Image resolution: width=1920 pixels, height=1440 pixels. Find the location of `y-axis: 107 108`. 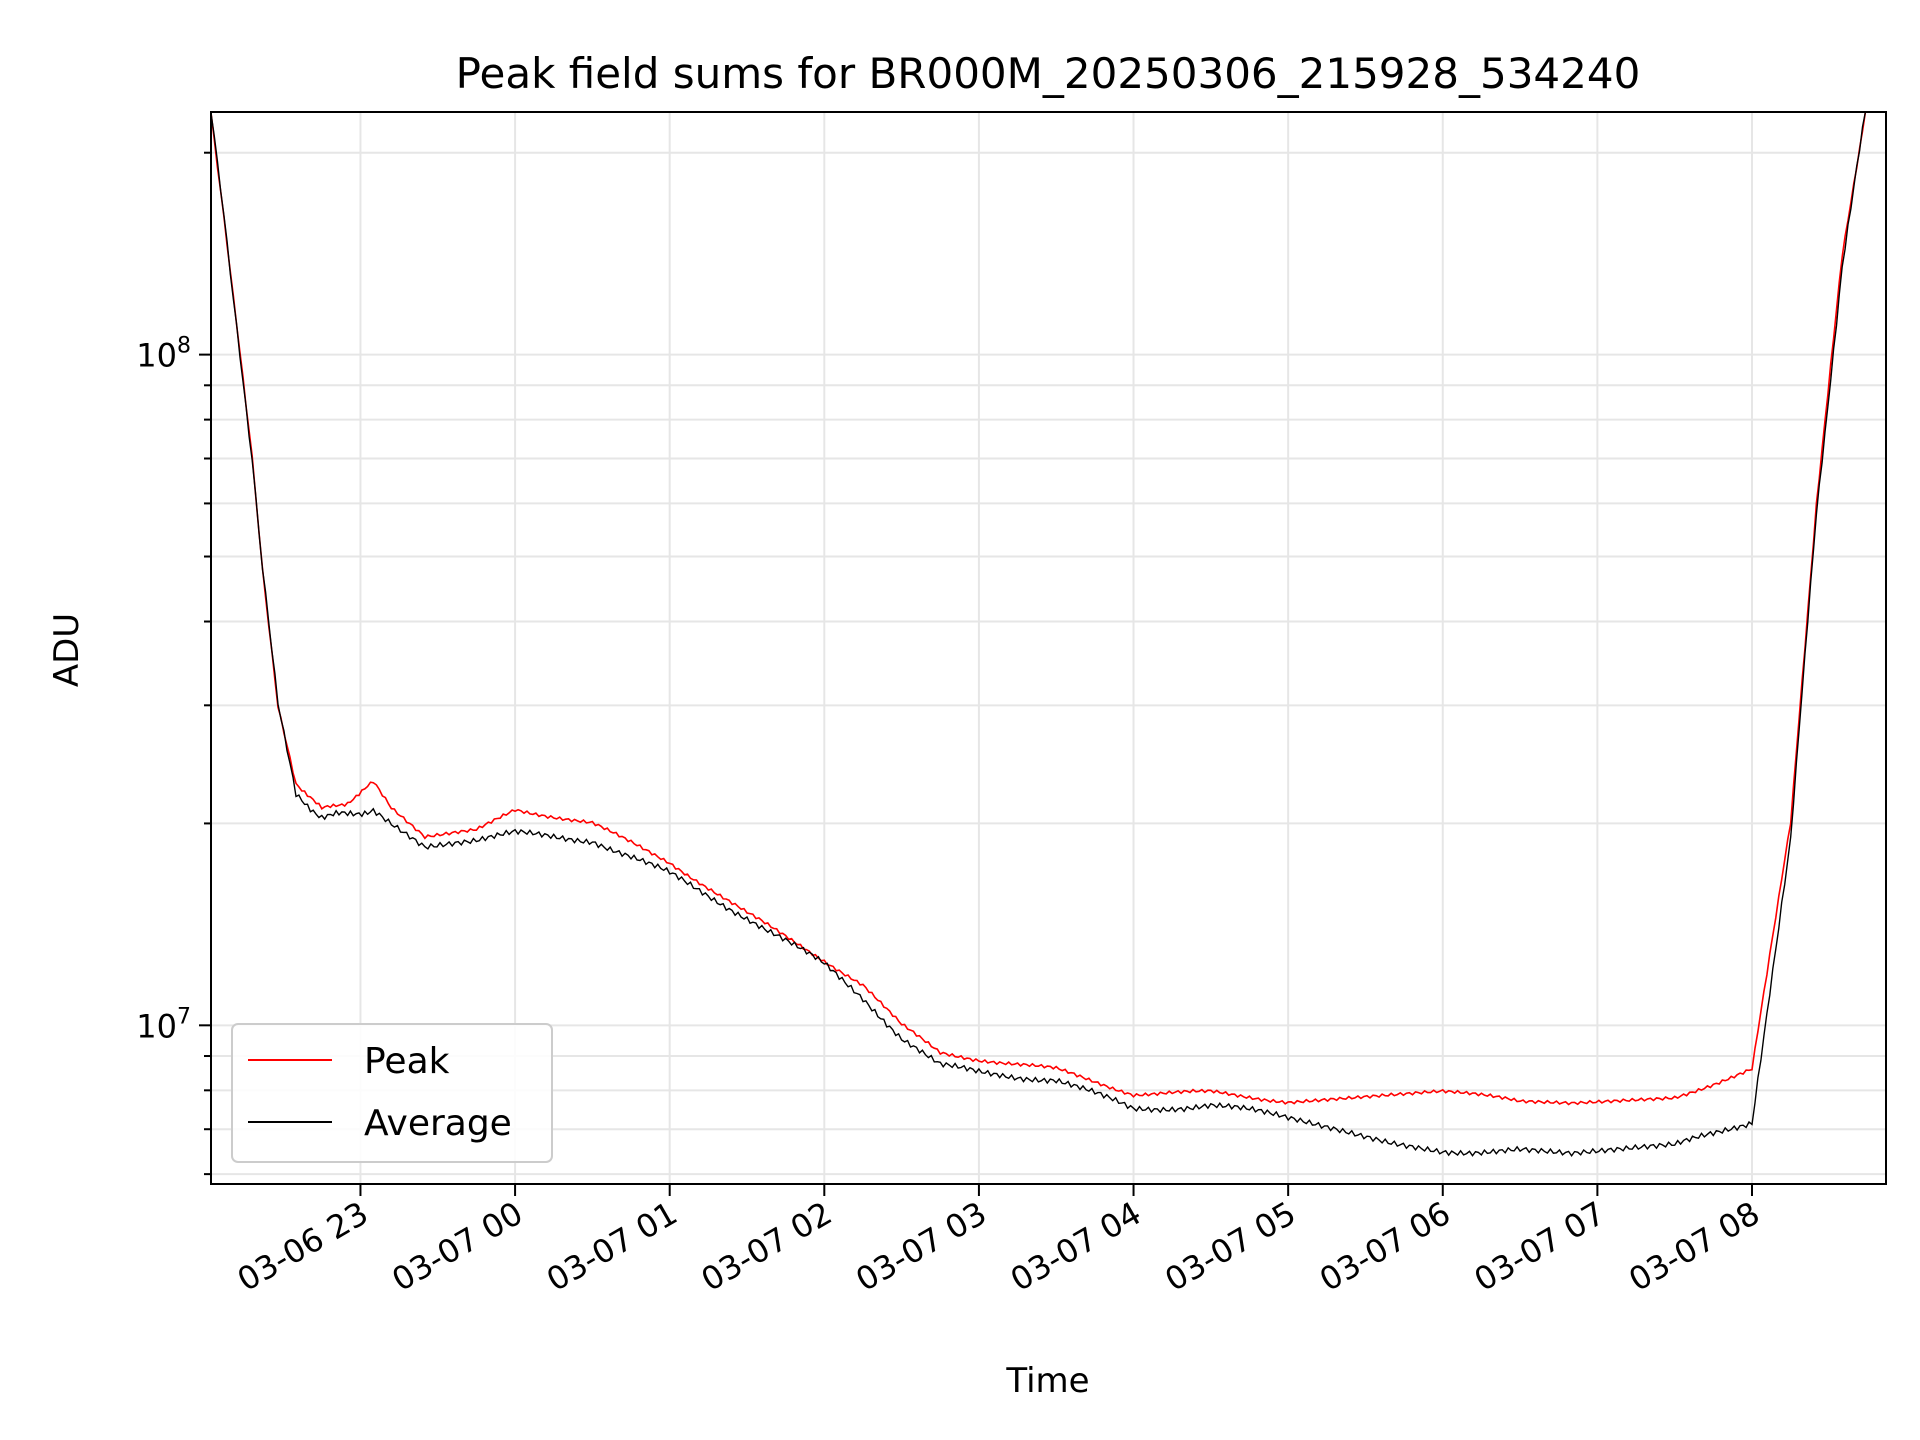

y-axis: 107 108 is located at coordinates (173, 663).